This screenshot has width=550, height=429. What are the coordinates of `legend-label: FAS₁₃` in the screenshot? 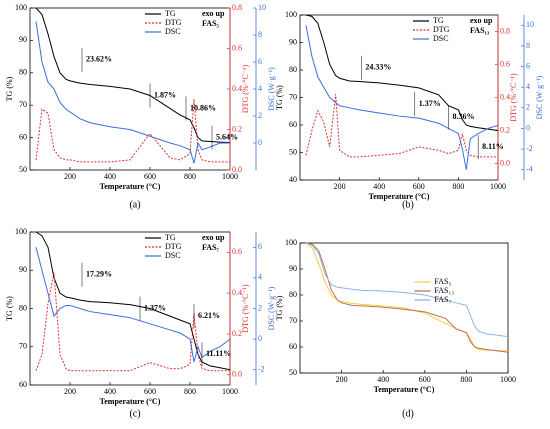 It's located at (444, 290).